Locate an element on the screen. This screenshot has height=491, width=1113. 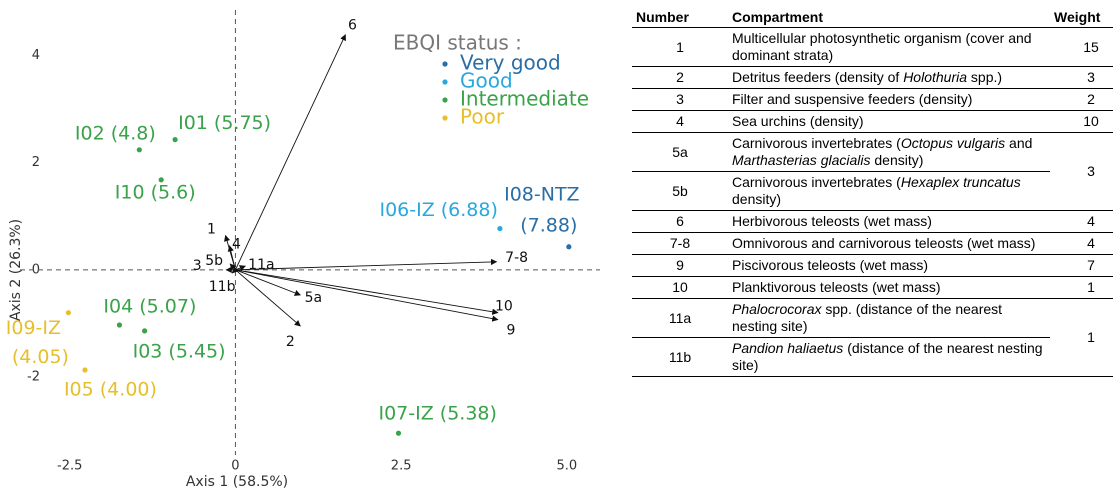
point-label: I07-IZ (5.38) is located at coordinates (437, 414).